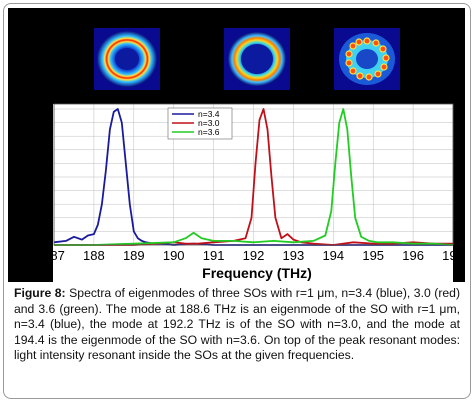  What do you see at coordinates (45, 163) in the screenshot?
I see `y-tick-label: 0.6` at bounding box center [45, 163].